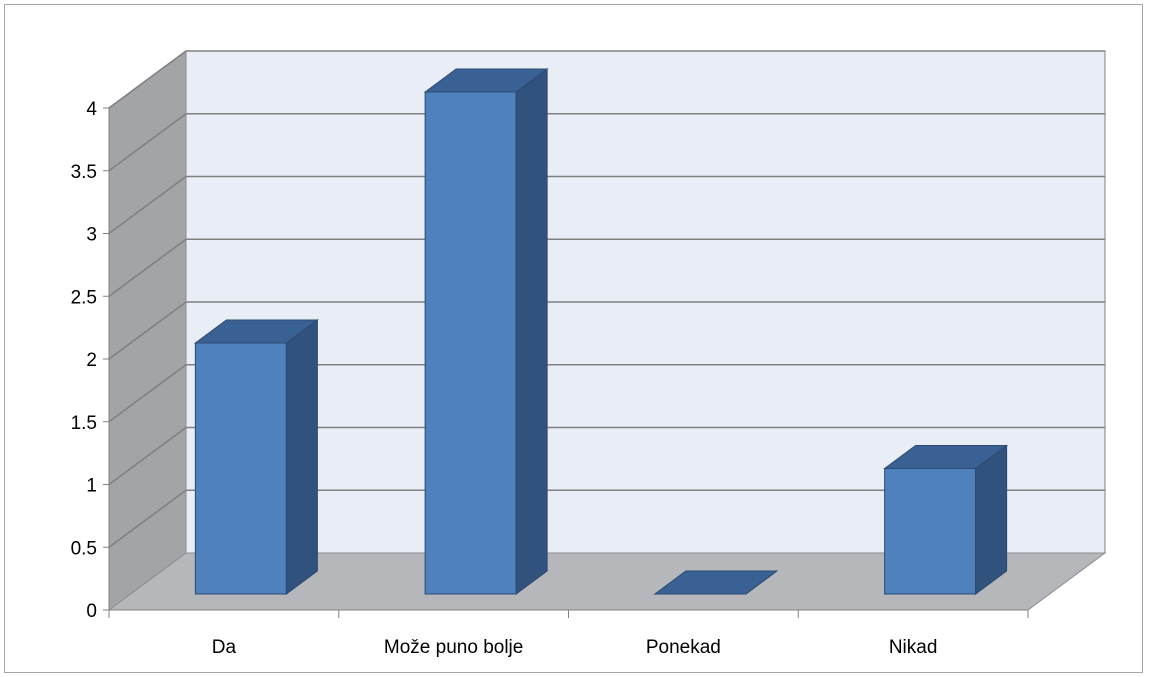 The width and height of the screenshot is (1149, 677). I want to click on y-tick-label: 2, so click(91, 360).